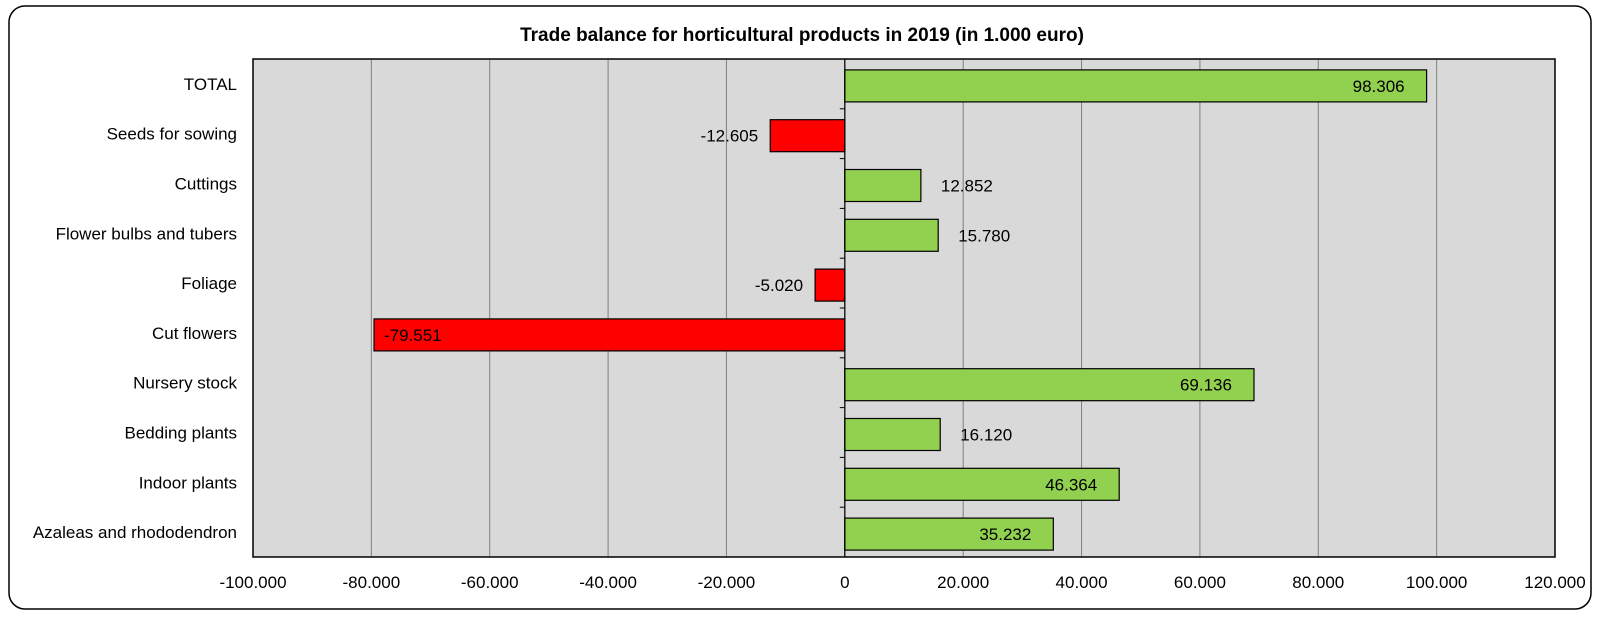 Image resolution: width=1600 pixels, height=617 pixels. Describe the element at coordinates (1082, 582) in the screenshot. I see `x-tick-label: 40.000` at that location.